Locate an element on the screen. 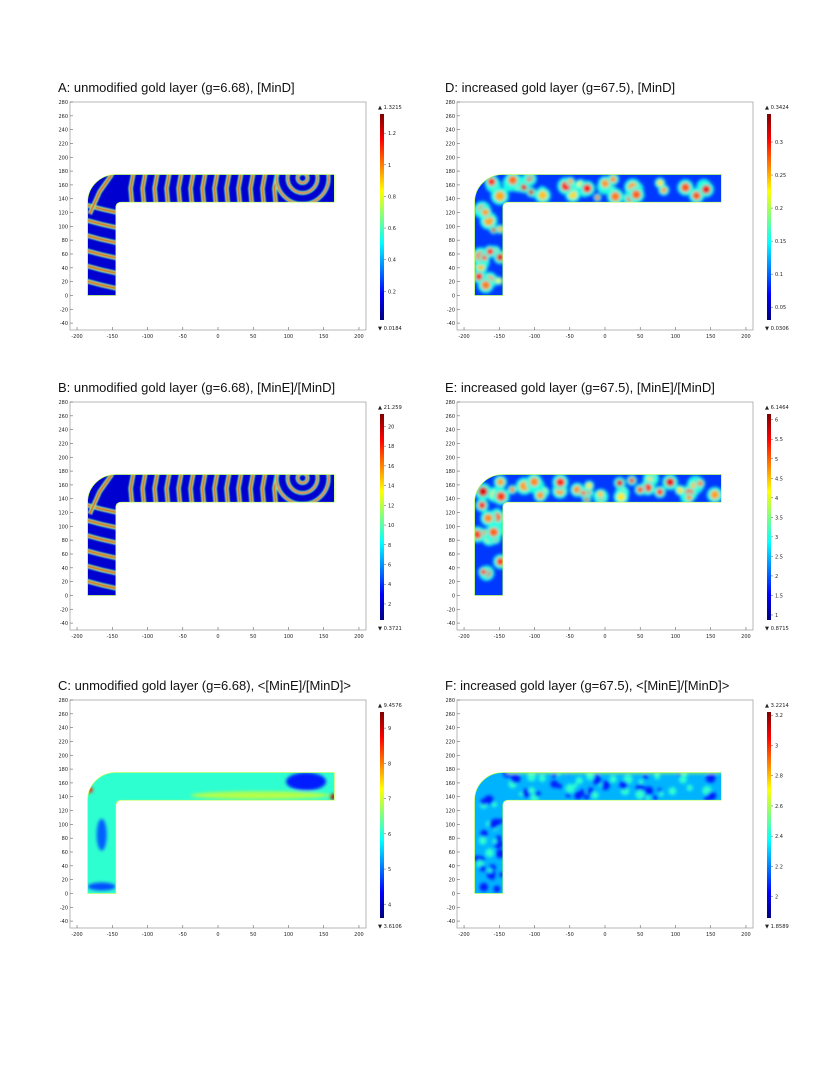 The height and width of the screenshot is (1075, 830). domain-outline is located at coordinates (211, 235).